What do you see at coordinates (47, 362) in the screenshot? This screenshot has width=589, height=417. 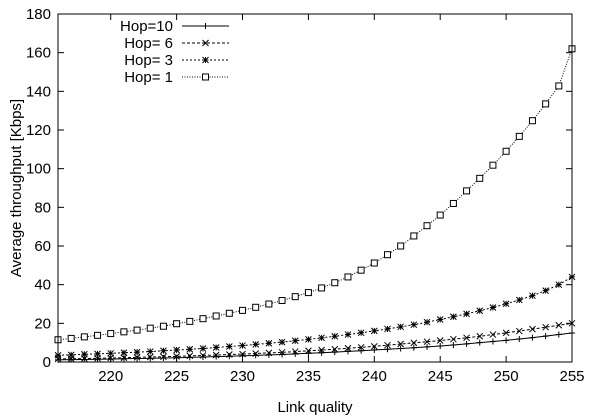 I see `y-tick-label: 0` at bounding box center [47, 362].